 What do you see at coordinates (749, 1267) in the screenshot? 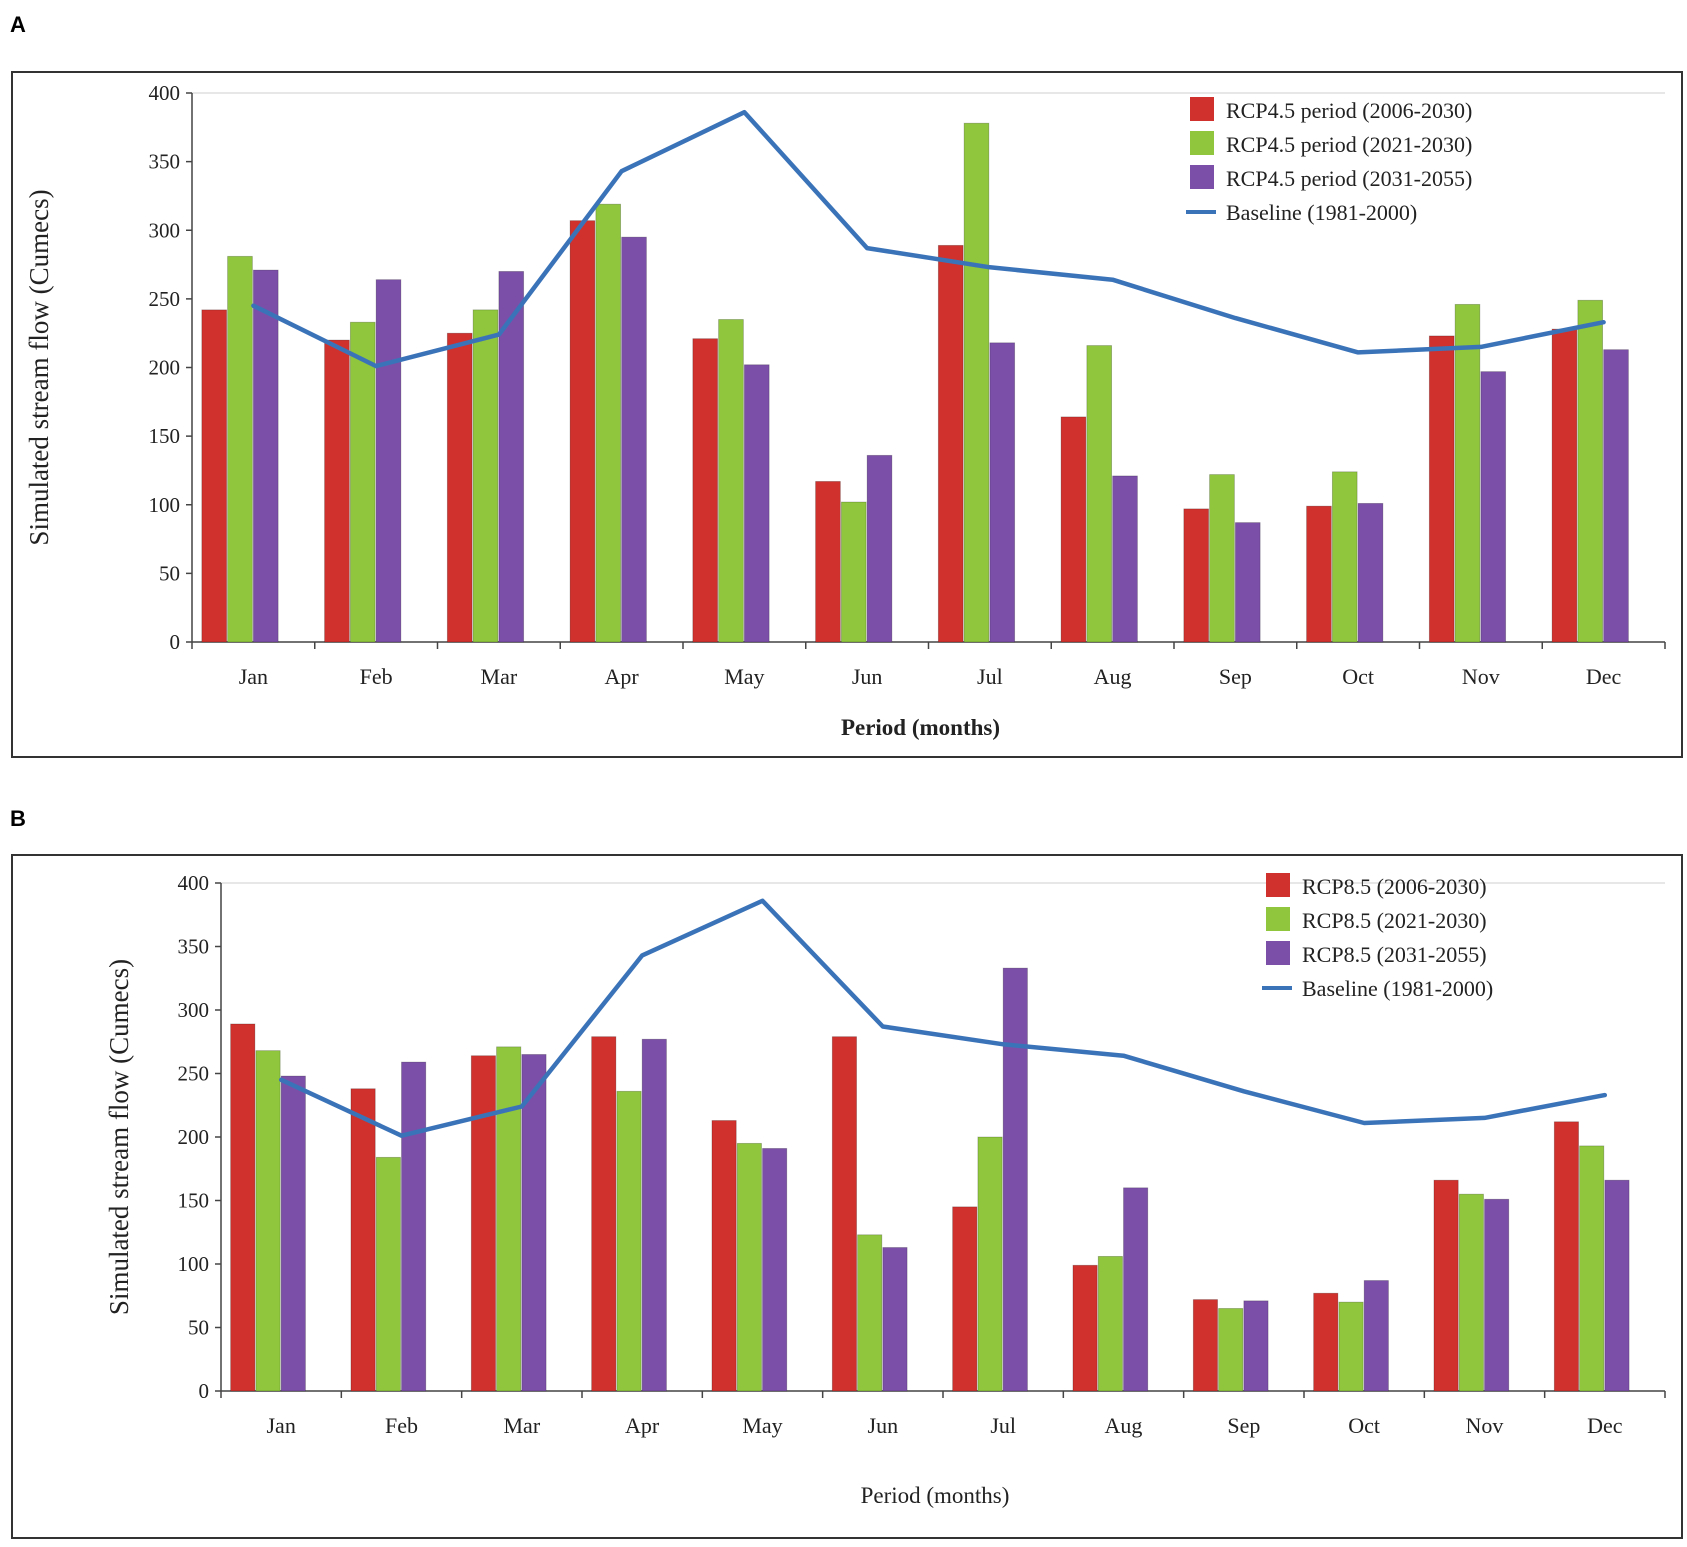
I see `chart-b-bar-s2-may` at bounding box center [749, 1267].